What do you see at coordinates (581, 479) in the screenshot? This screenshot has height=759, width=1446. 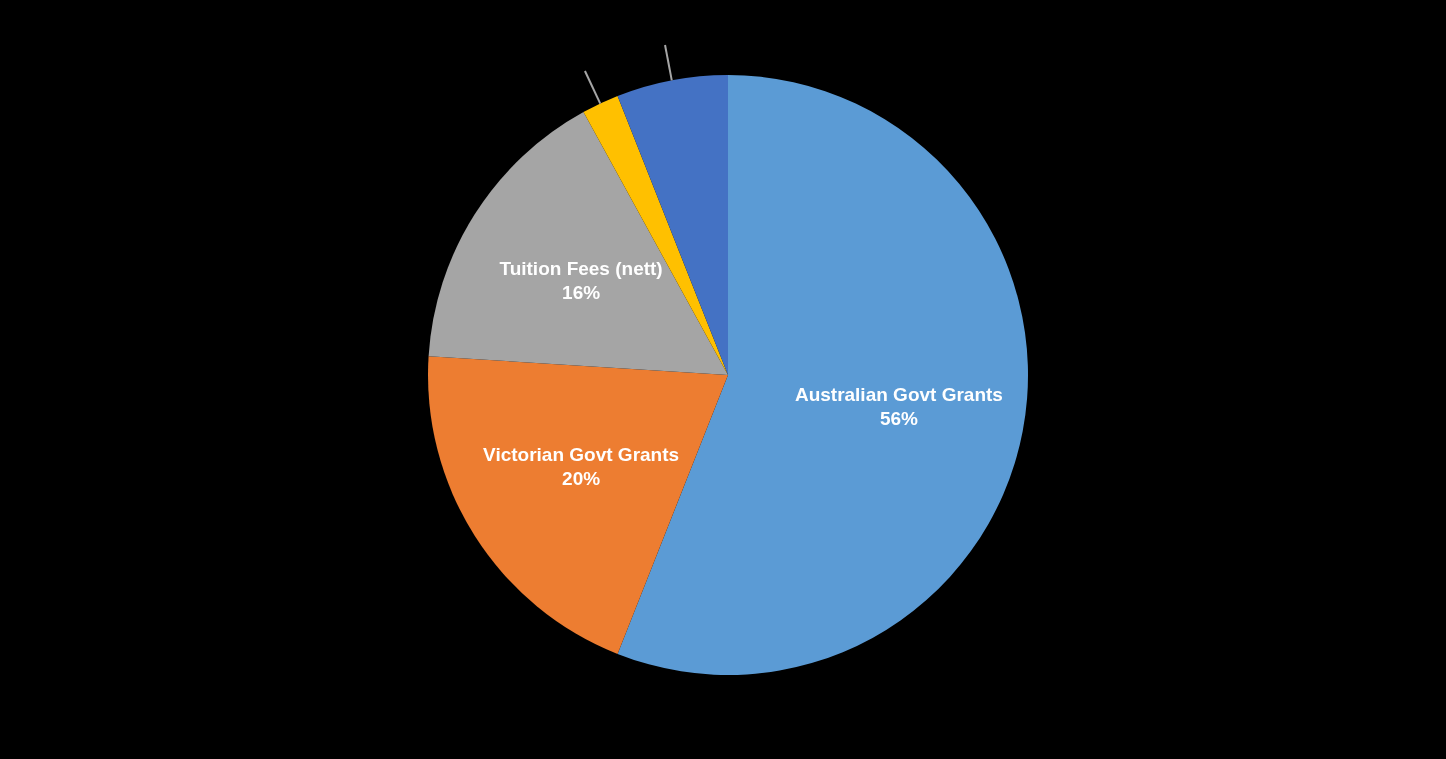 I see `data-label: 20%` at bounding box center [581, 479].